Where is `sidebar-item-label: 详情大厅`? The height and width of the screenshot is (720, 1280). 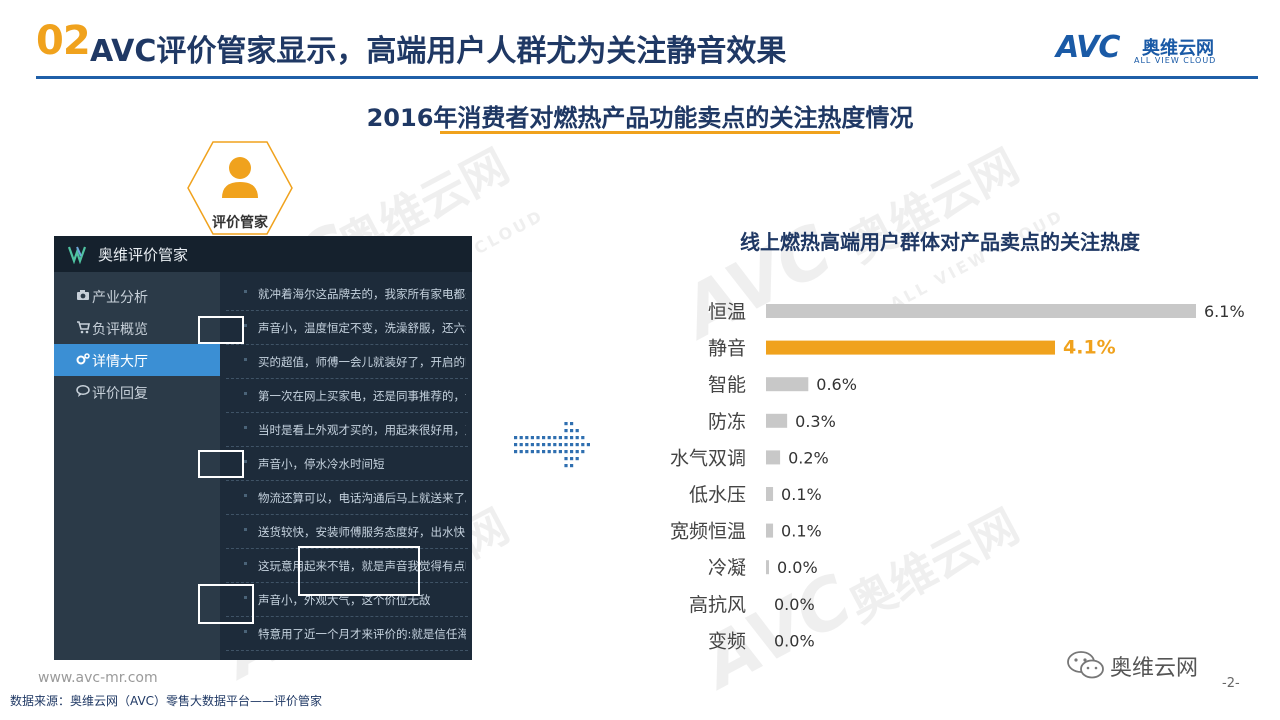 sidebar-item-label: 详情大厅 is located at coordinates (120, 362).